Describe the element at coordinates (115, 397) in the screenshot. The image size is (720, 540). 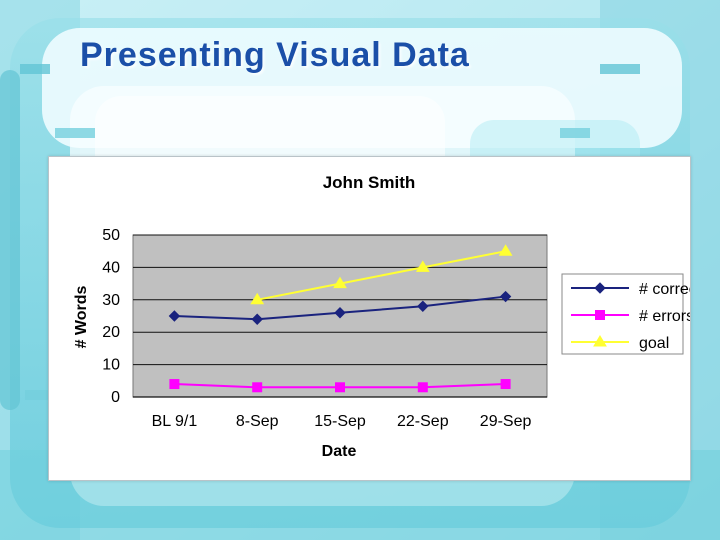
I see `y-tick-label: 0` at that location.